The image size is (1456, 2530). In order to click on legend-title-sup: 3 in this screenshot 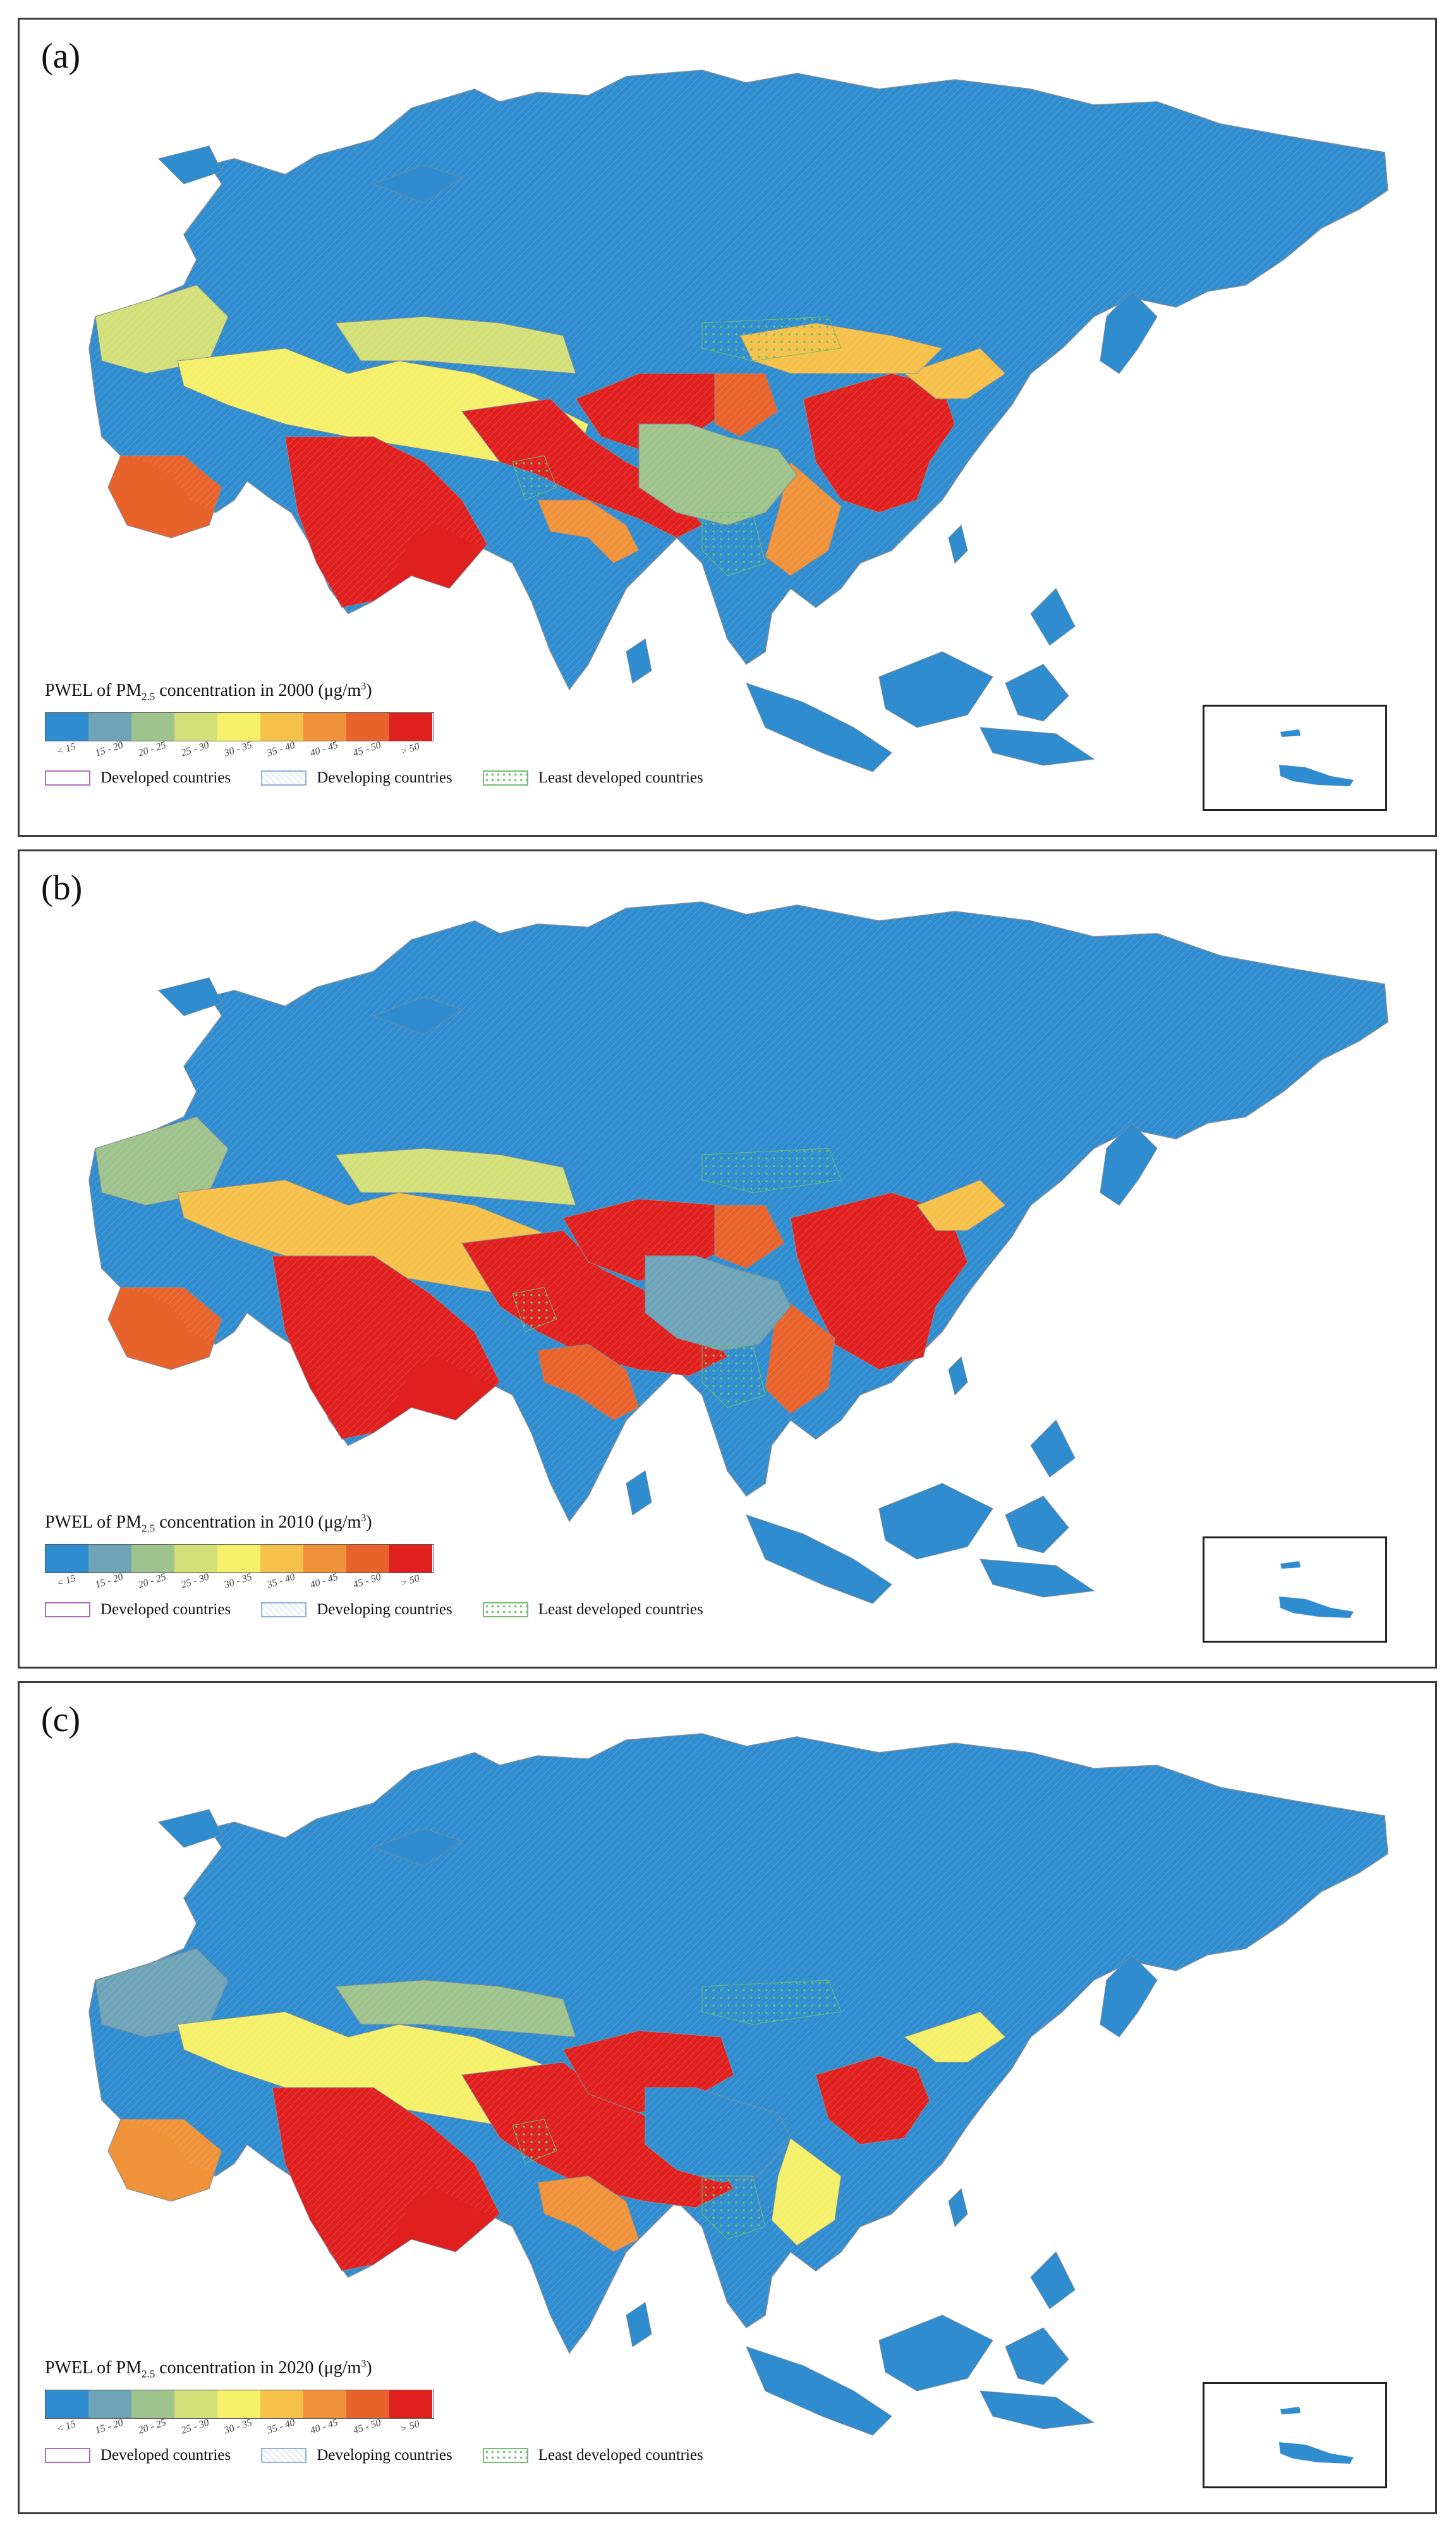, I will do `click(364, 1518)`.